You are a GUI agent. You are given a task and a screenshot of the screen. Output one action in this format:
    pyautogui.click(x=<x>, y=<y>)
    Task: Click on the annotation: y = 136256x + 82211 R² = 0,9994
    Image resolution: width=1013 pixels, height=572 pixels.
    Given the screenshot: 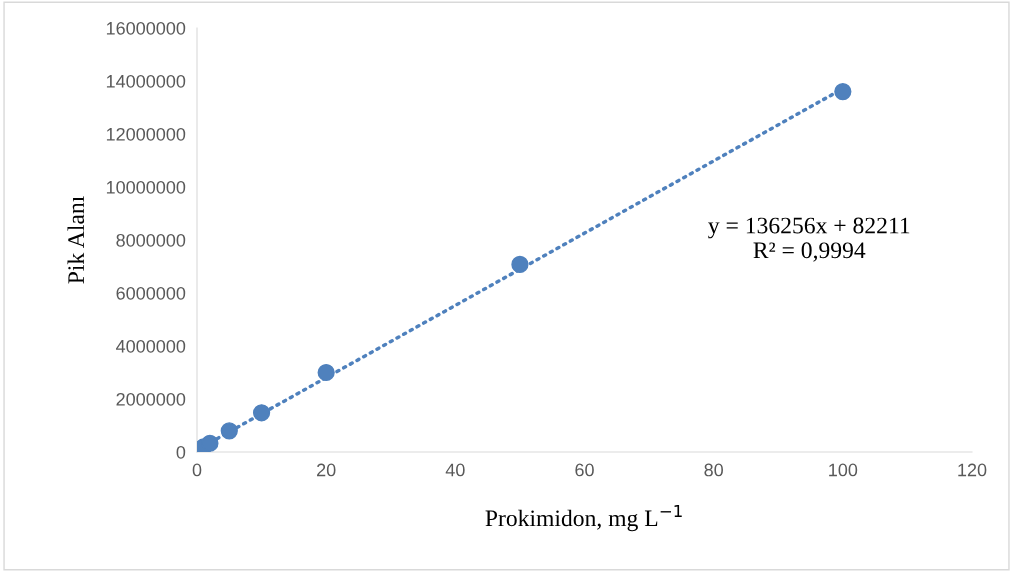 What is the action you would take?
    pyautogui.click(x=809, y=239)
    